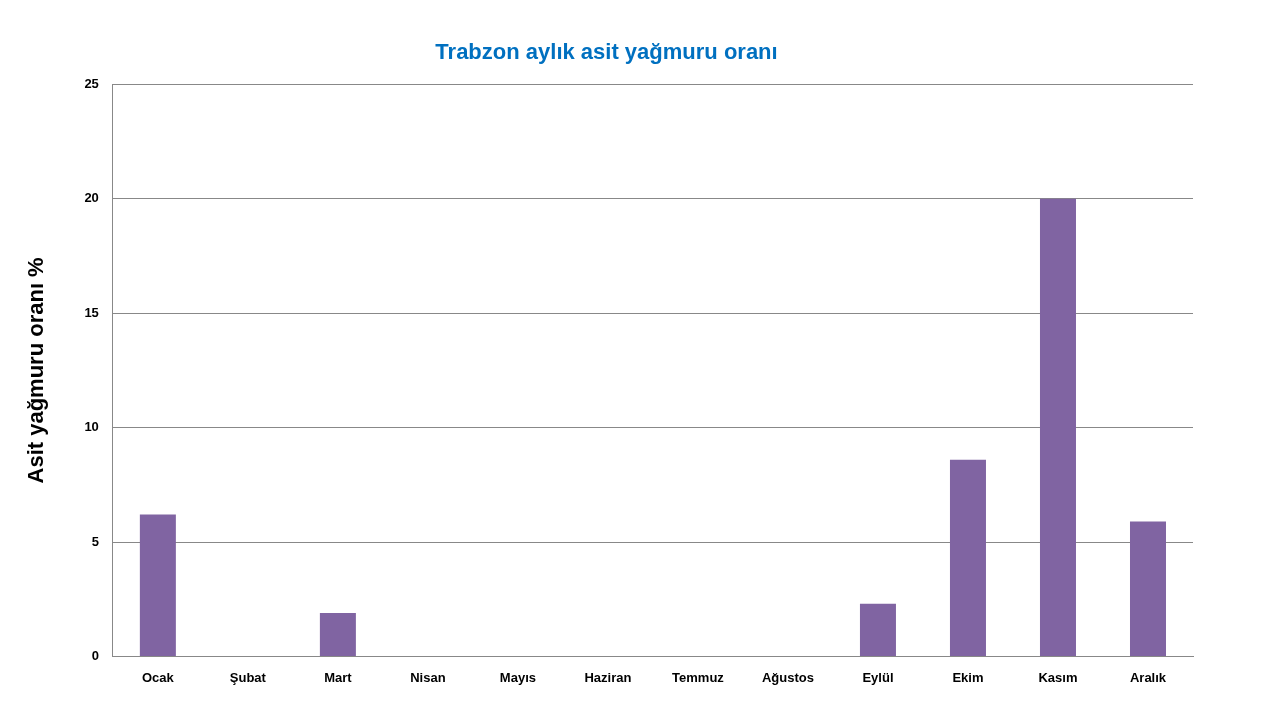 Image resolution: width=1280 pixels, height=720 pixels. What do you see at coordinates (787, 677) in the screenshot?
I see `x-tick-label: Ağustos` at bounding box center [787, 677].